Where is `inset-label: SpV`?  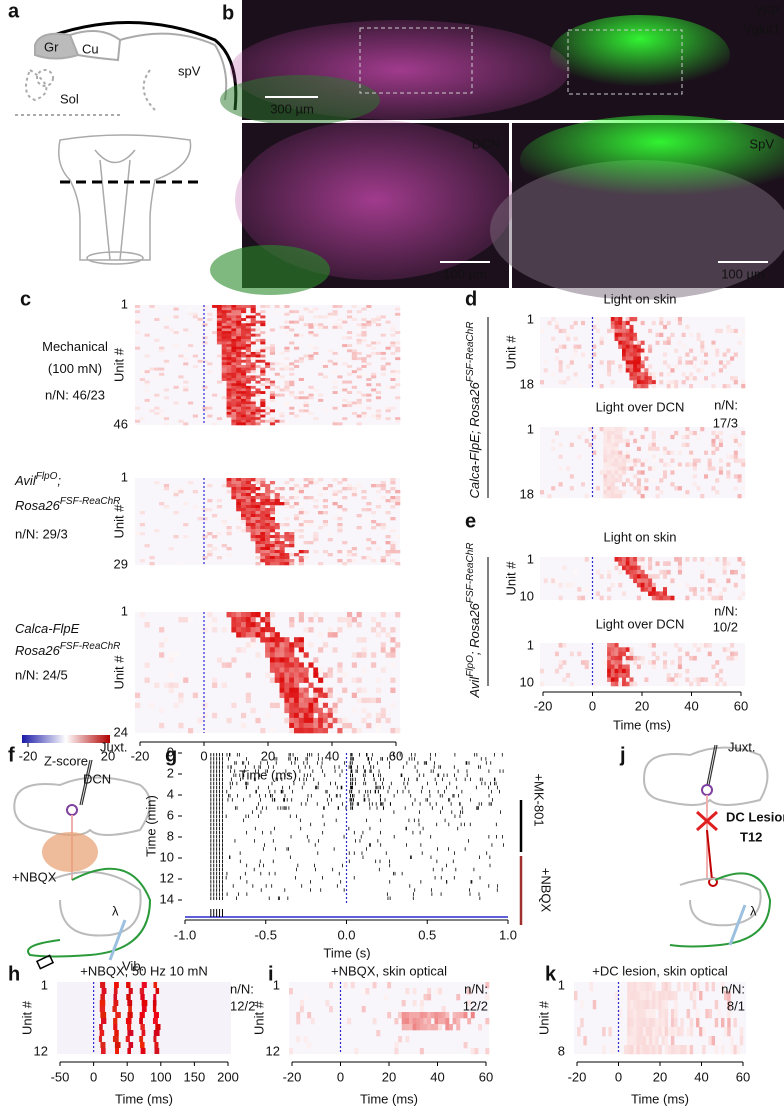
inset-label: SpV is located at coordinates (761, 143).